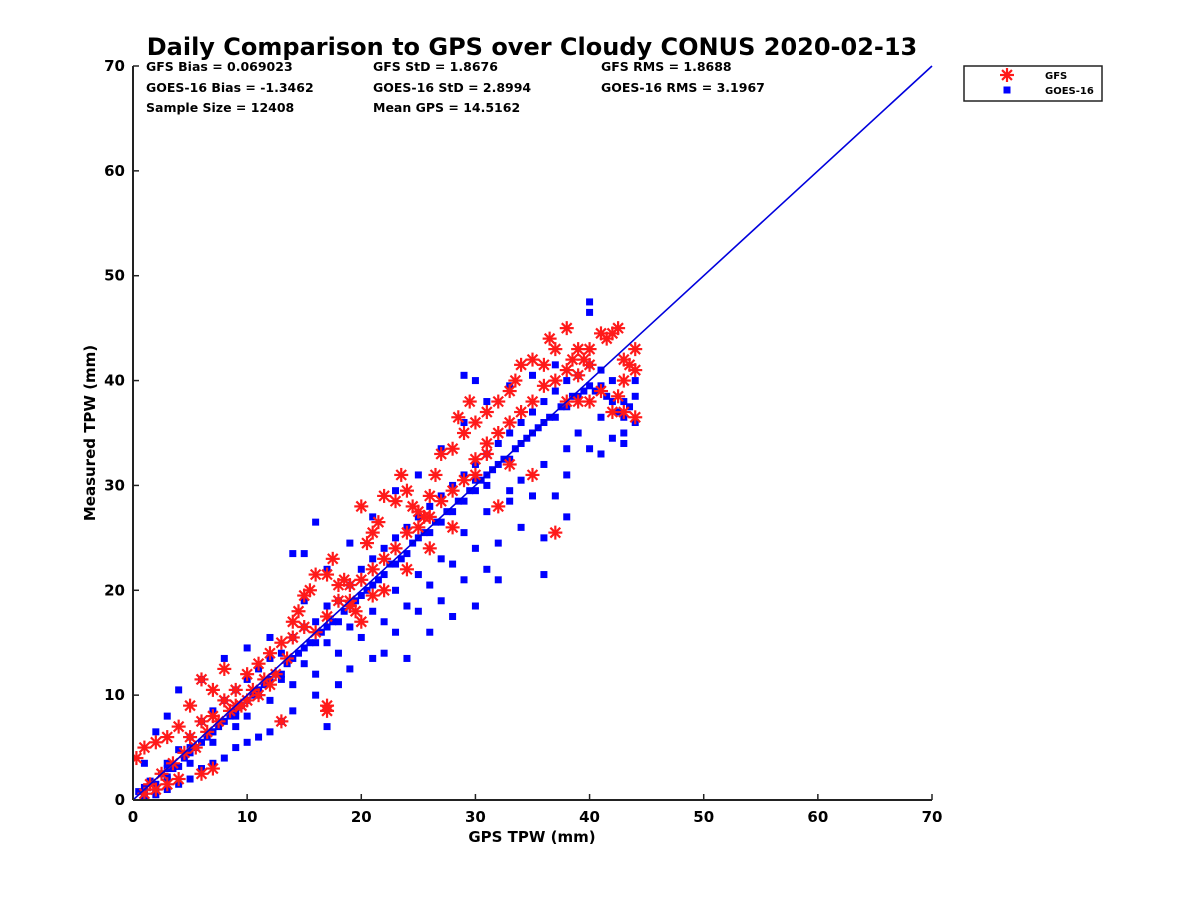 This screenshot has height=900, width=1200. What do you see at coordinates (435, 66) in the screenshot?
I see `stat-text: GFS StD = 1.8676` at bounding box center [435, 66].